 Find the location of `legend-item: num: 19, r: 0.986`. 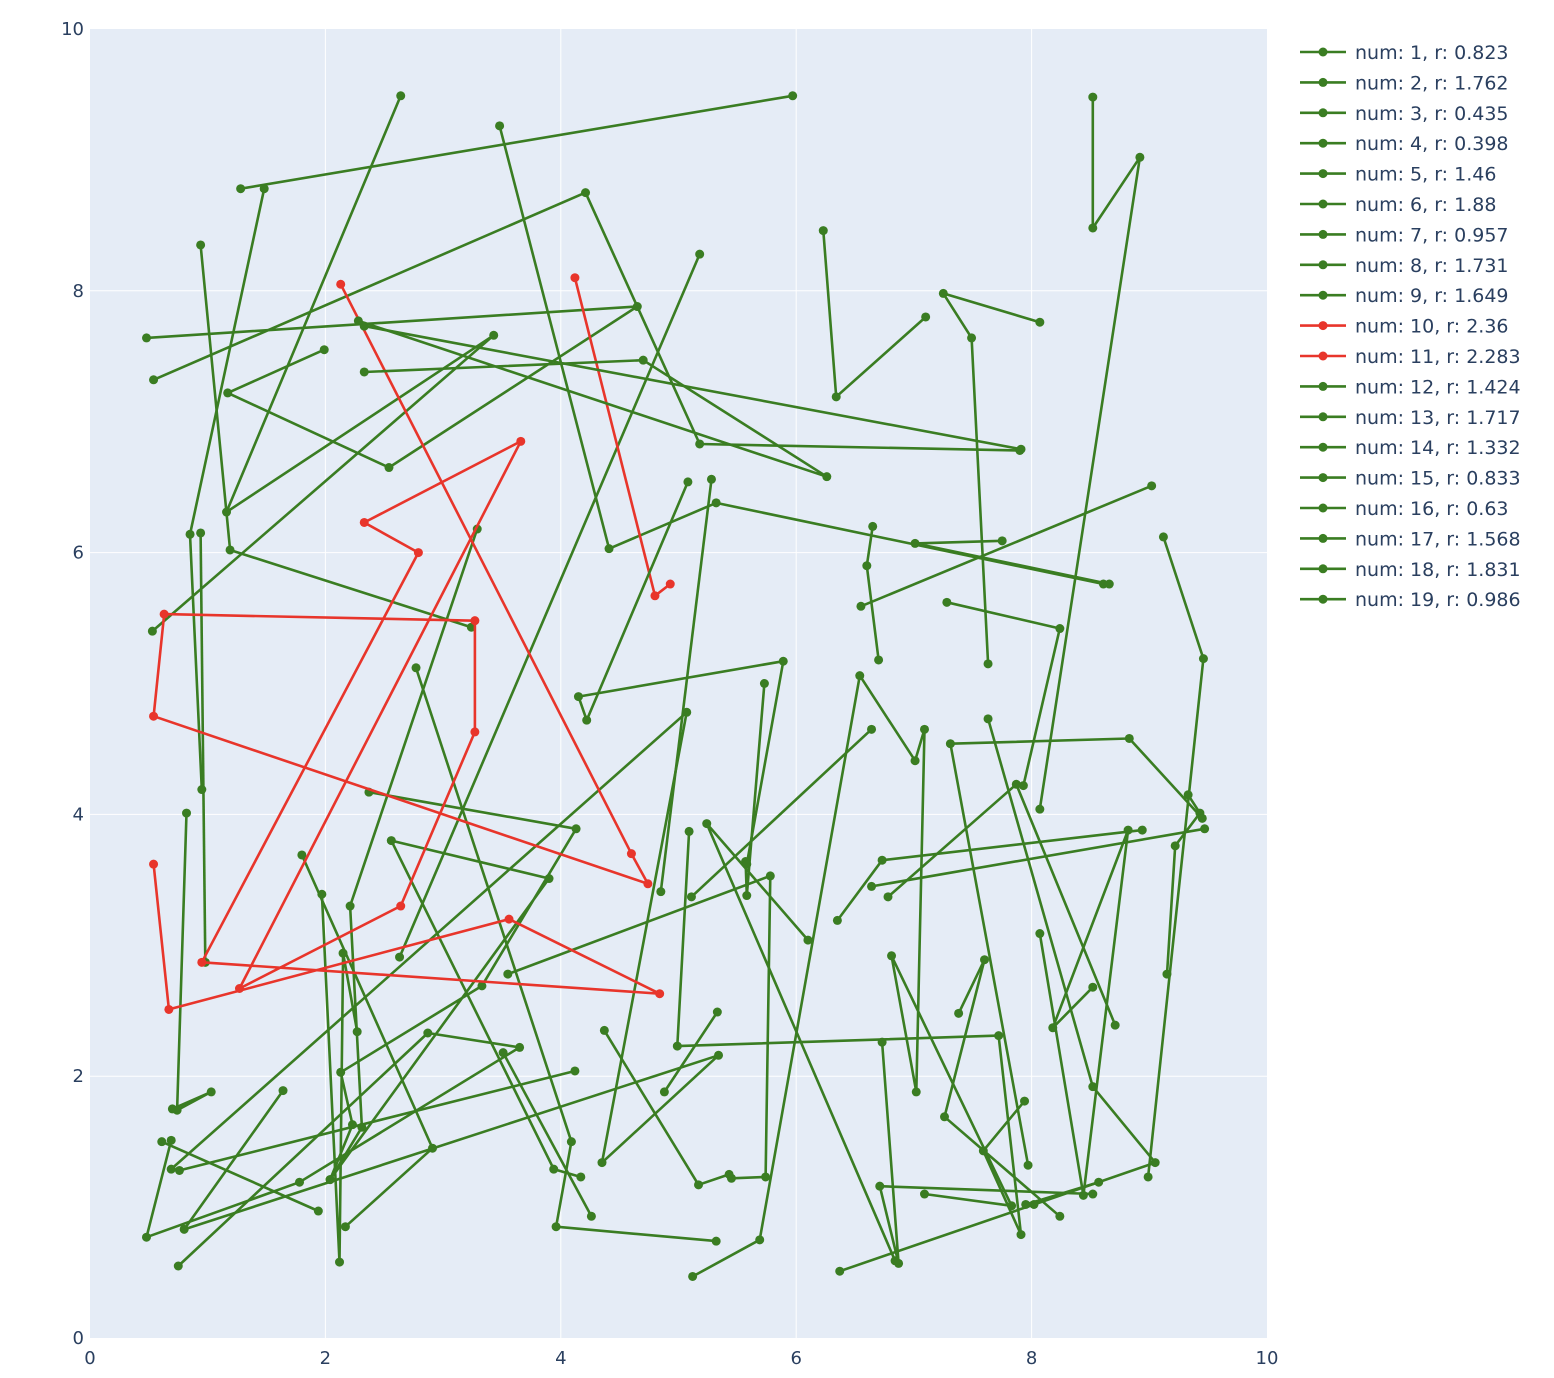

legend-item: num: 19, r: 0.986 is located at coordinates (1410, 600).